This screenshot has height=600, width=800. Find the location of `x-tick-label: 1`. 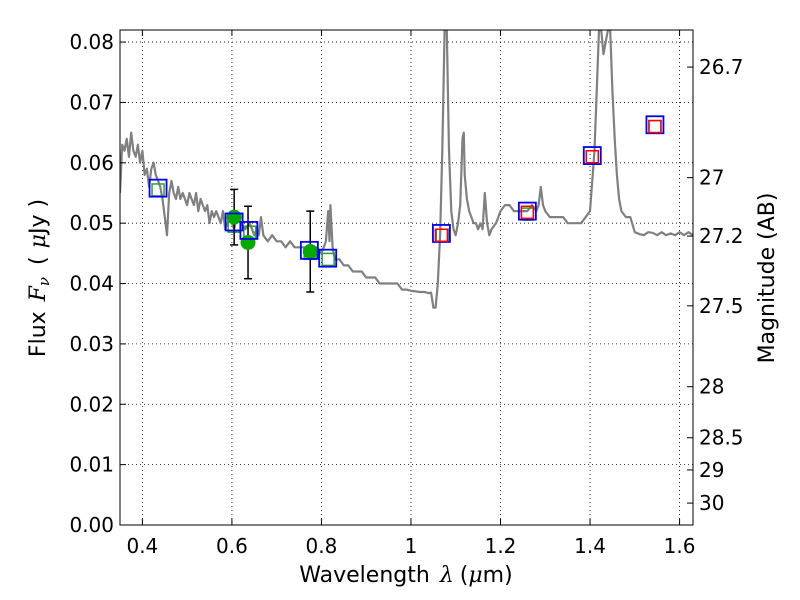

x-tick-label: 1 is located at coordinates (411, 546).